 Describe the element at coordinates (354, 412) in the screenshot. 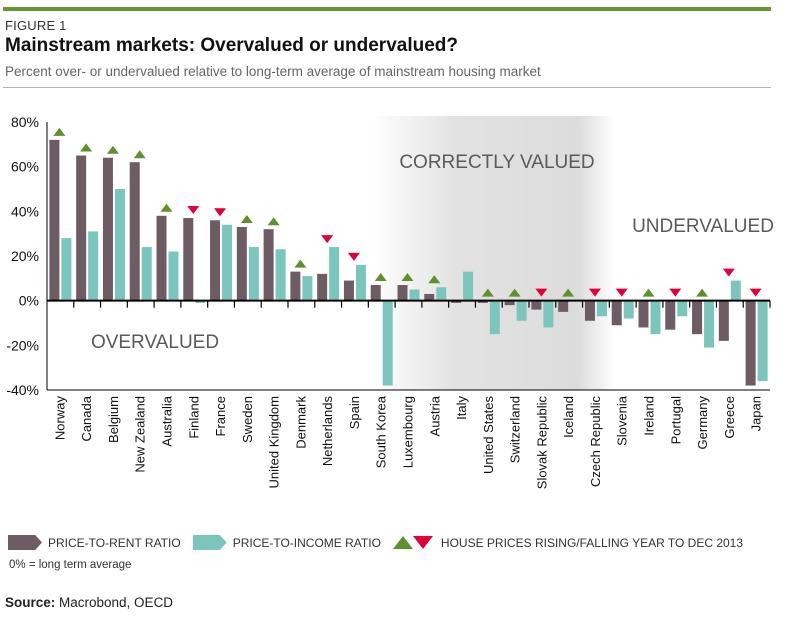

I see `x-tick-label: Spain` at that location.